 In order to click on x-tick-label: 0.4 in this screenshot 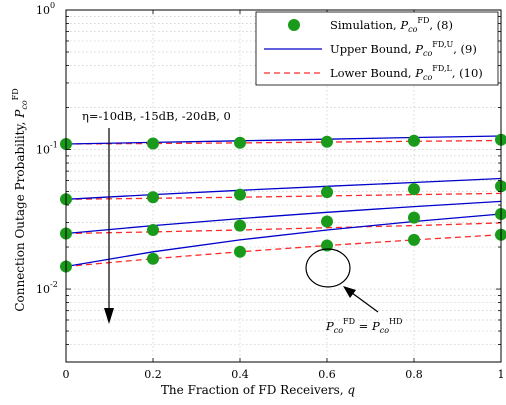, I will do `click(240, 374)`.